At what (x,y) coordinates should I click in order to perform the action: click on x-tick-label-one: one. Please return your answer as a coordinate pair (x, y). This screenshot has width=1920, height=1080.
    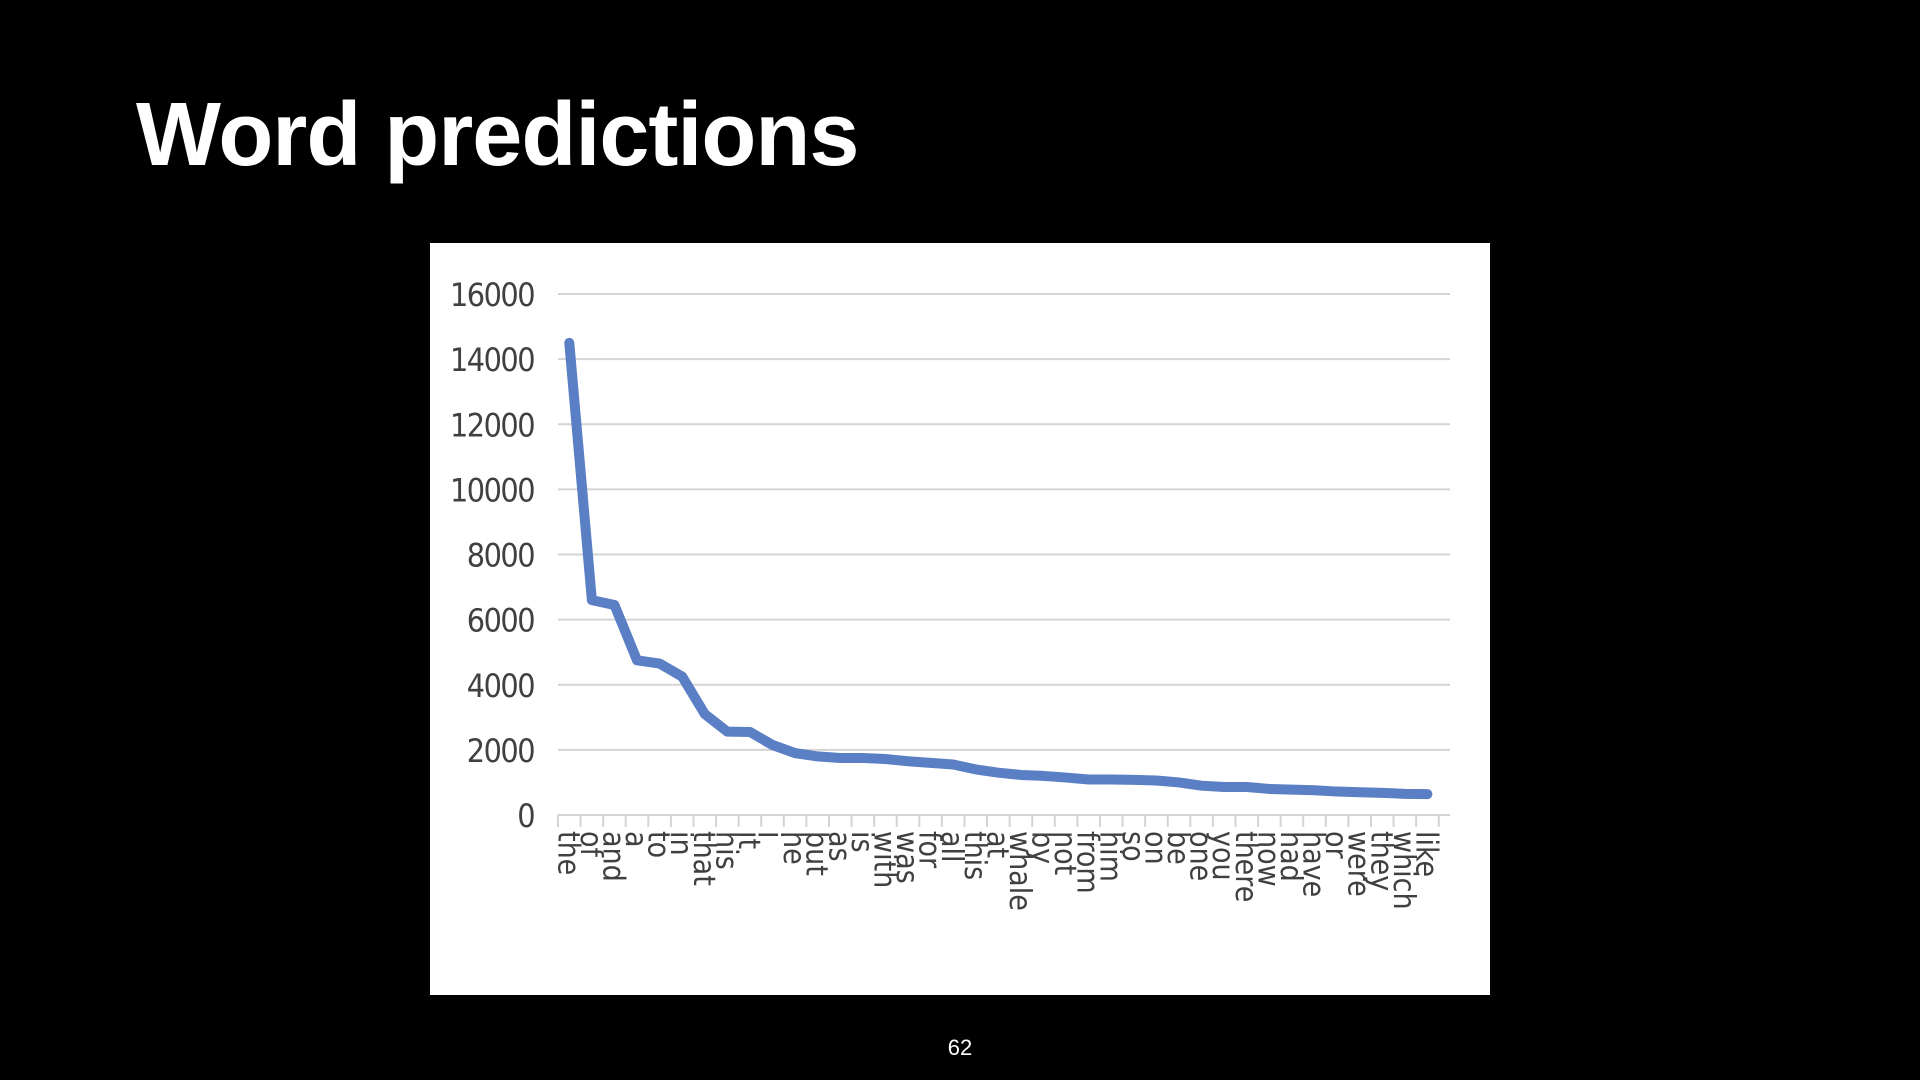
    Looking at the image, I should click on (1200, 856).